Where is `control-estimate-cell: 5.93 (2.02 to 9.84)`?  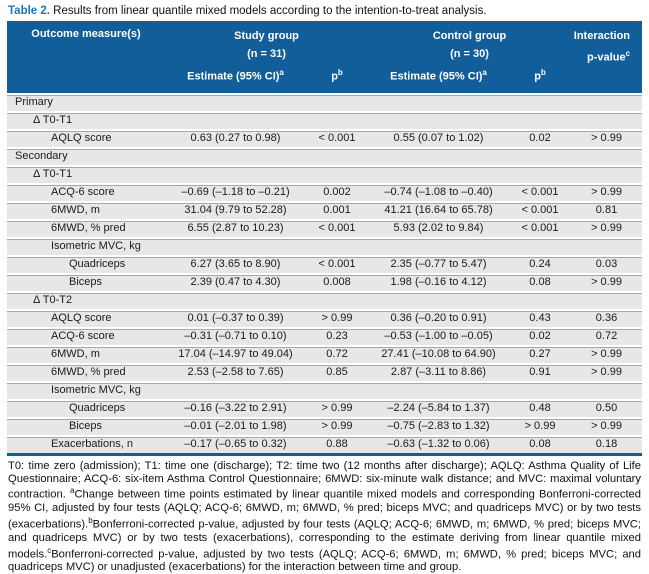 control-estimate-cell: 5.93 (2.02 to 9.84) is located at coordinates (438, 228).